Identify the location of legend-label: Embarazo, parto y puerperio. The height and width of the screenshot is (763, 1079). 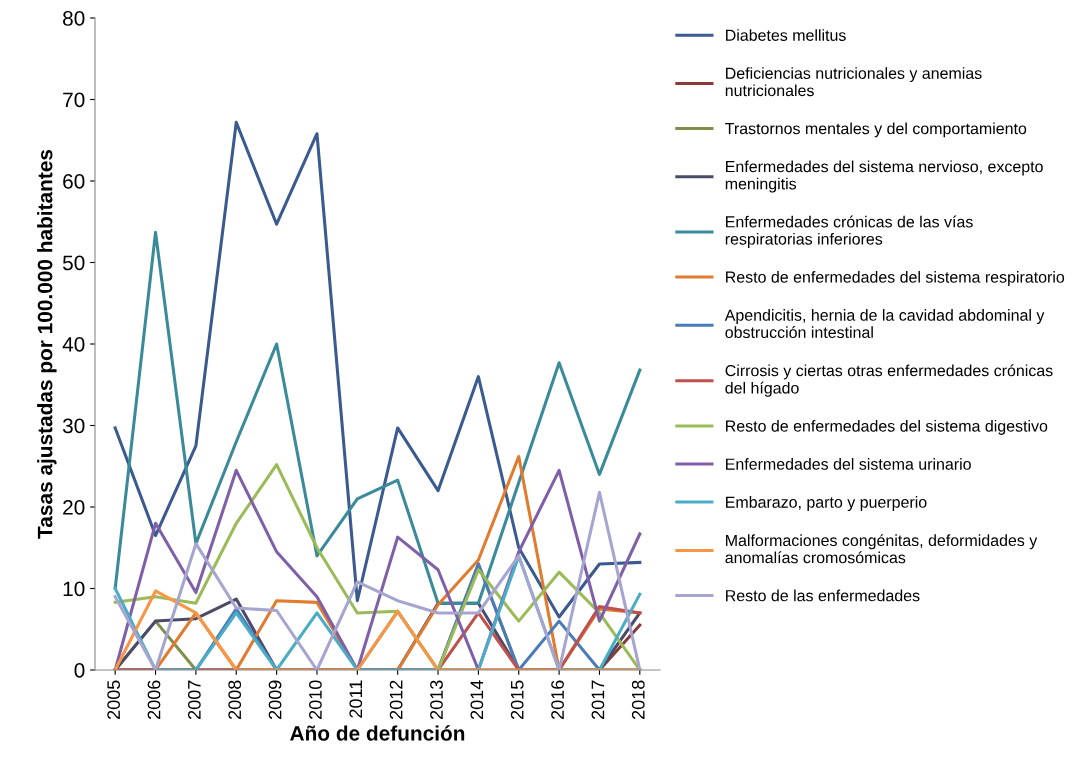
(826, 503).